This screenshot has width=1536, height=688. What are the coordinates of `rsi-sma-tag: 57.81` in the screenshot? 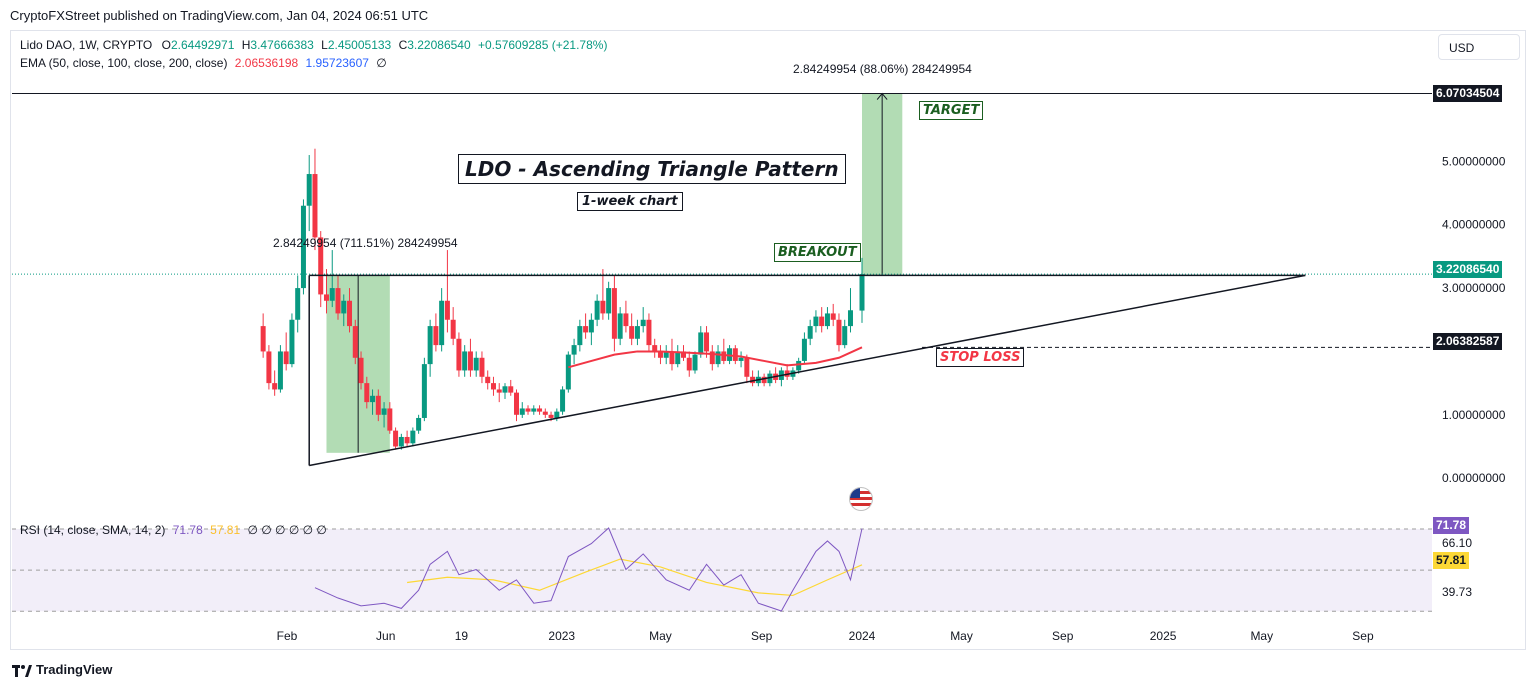 It's located at (1451, 560).